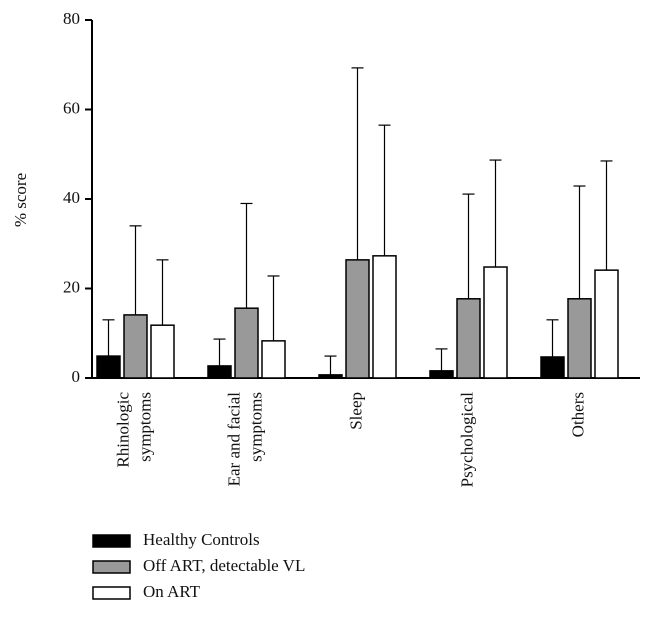 This screenshot has width=646, height=641. Describe the element at coordinates (71, 286) in the screenshot. I see `y-tick-label: 20` at that location.